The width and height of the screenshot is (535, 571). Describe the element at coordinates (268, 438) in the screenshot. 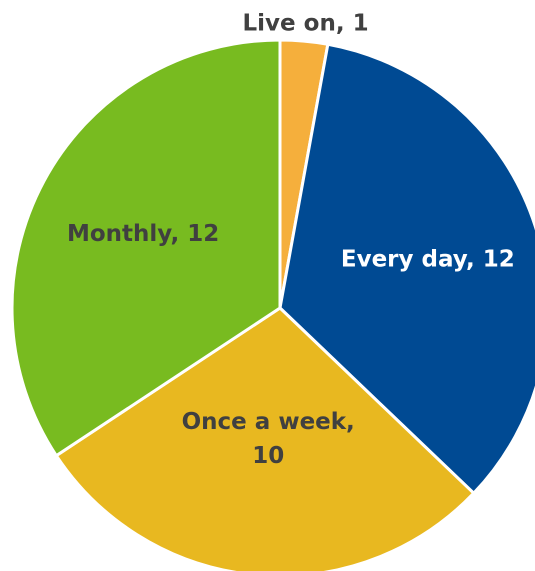

I see `data-label: Once a week, 10` at that location.